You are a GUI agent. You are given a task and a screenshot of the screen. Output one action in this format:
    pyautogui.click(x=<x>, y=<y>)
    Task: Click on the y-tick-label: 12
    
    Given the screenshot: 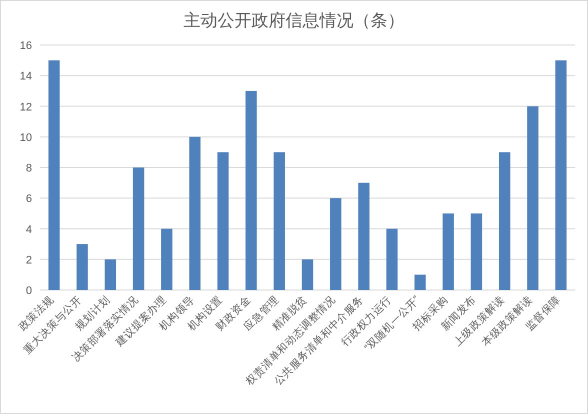 What is the action you would take?
    pyautogui.click(x=26, y=107)
    